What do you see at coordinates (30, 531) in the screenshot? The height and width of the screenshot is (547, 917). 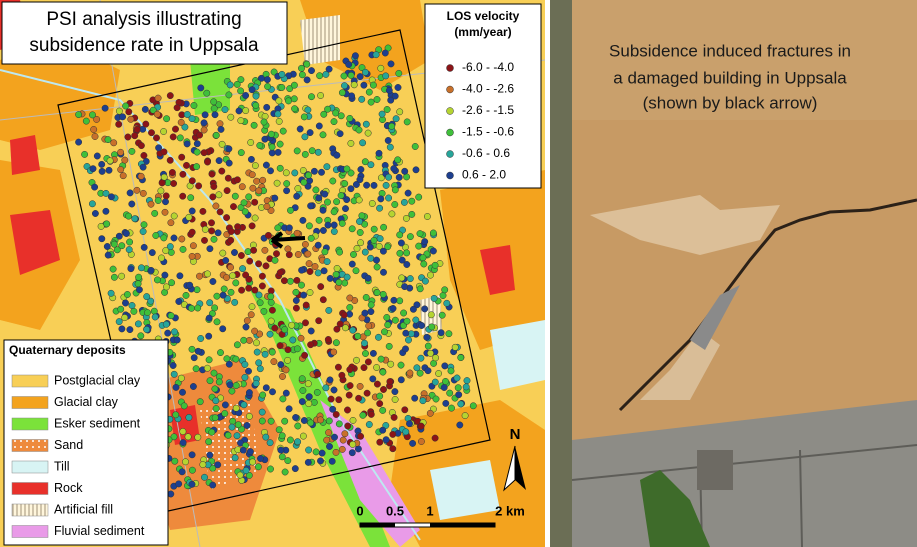 I see `legend-swatch` at bounding box center [30, 531].